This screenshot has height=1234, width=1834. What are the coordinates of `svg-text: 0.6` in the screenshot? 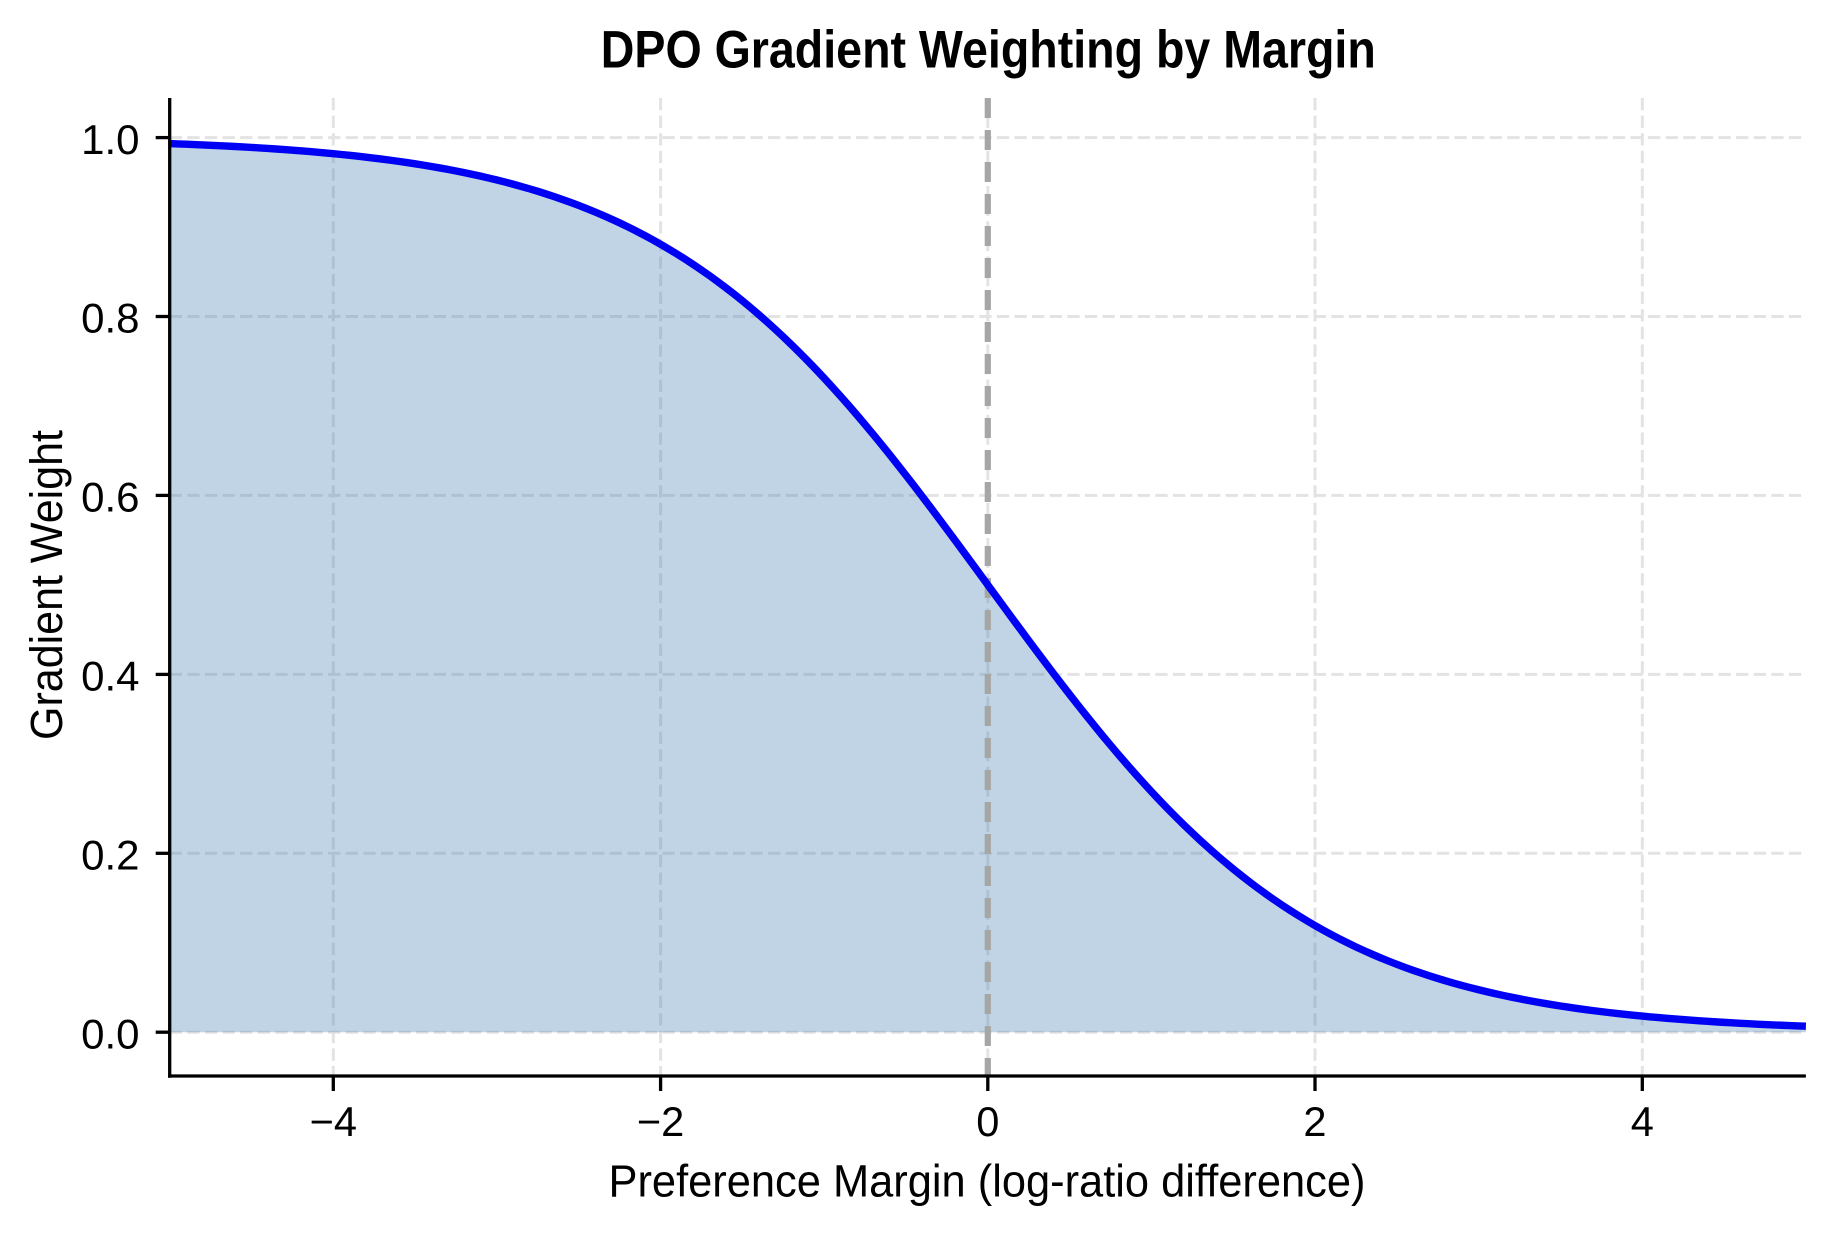 It's located at (110, 497).